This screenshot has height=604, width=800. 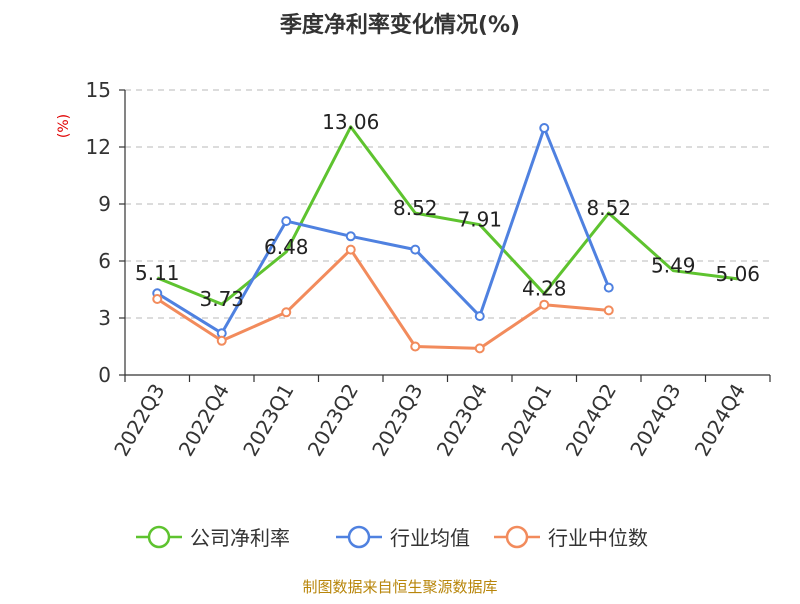 I want to click on legend-item: 行业均值, so click(x=403, y=537).